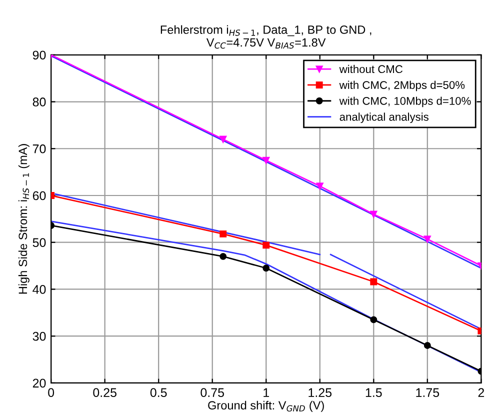  What do you see at coordinates (481, 392) in the screenshot?
I see `x-tick-label: 2` at bounding box center [481, 392].